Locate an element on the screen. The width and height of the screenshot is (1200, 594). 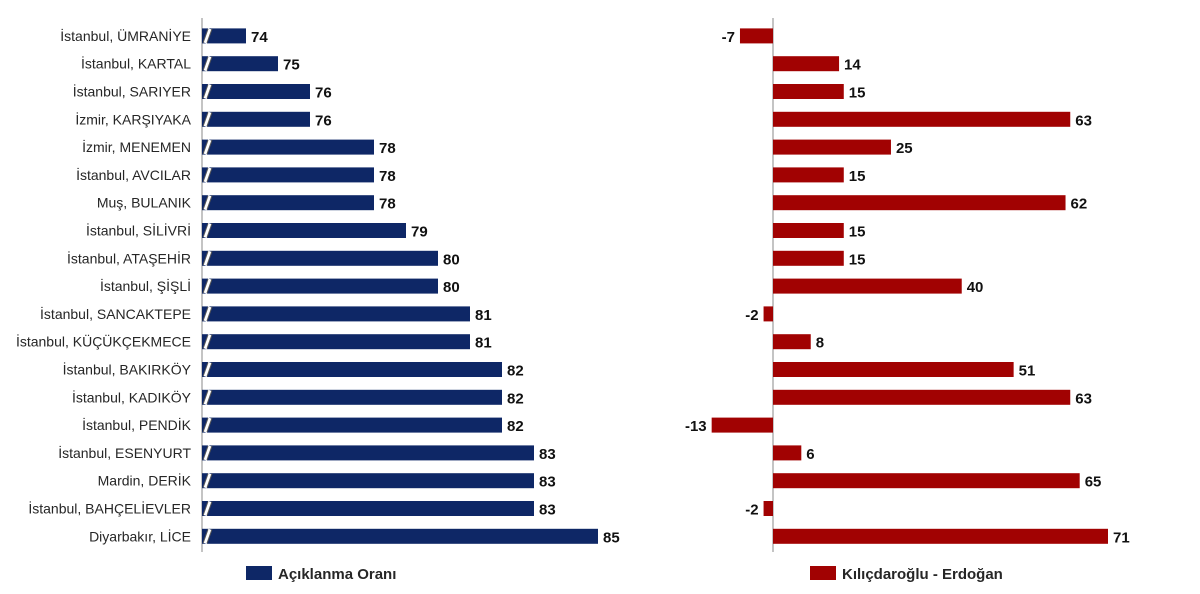
category-label: Muş, BULANIK is located at coordinates (144, 203).